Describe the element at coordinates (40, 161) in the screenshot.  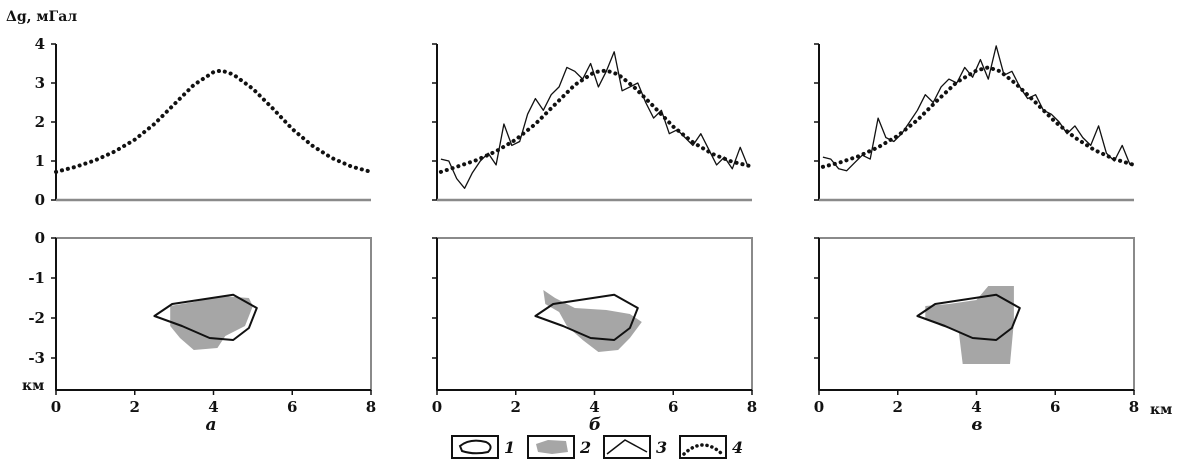
I see `y-tick-label: 1` at that location.